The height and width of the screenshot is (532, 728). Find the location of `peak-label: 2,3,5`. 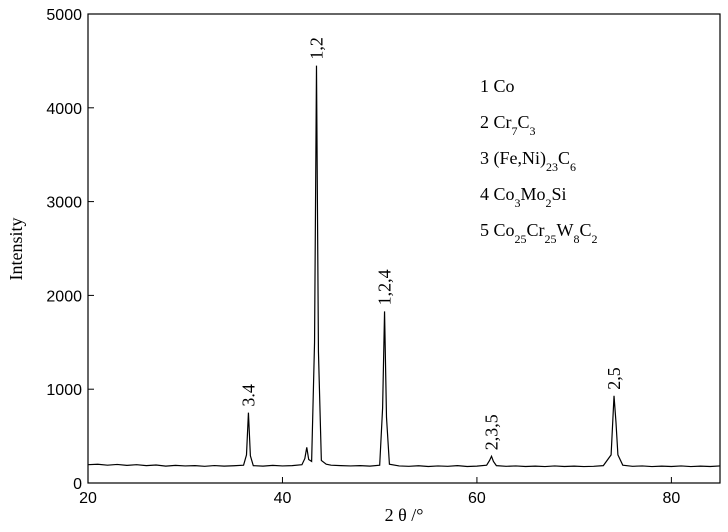

peak-label: 2,3,5 is located at coordinates (492, 432).